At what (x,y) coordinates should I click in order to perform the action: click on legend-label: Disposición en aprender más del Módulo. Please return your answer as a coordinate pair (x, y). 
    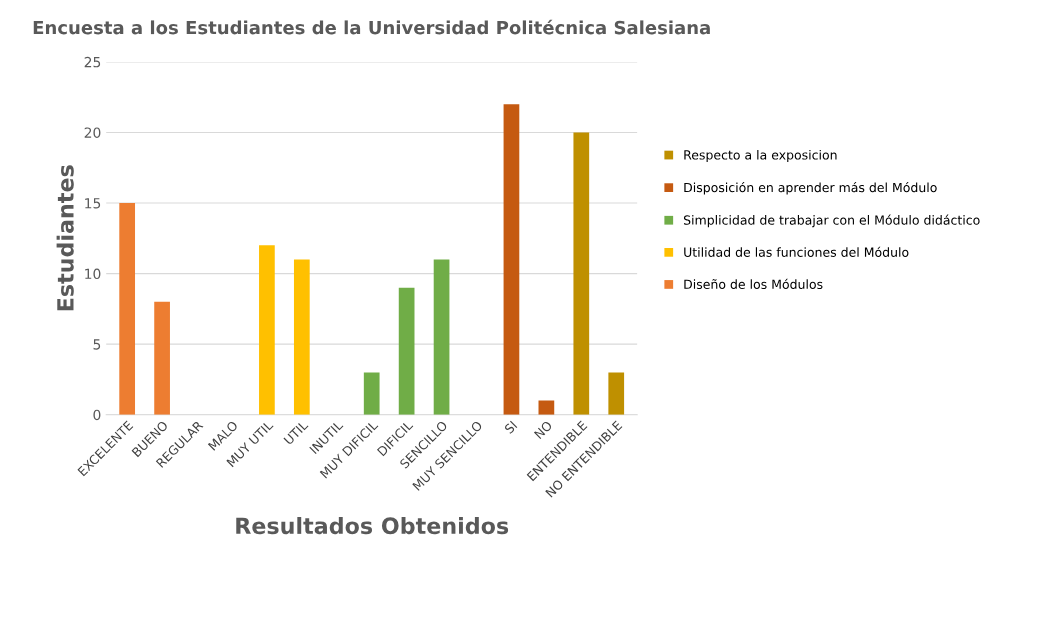
    Looking at the image, I should click on (810, 188).